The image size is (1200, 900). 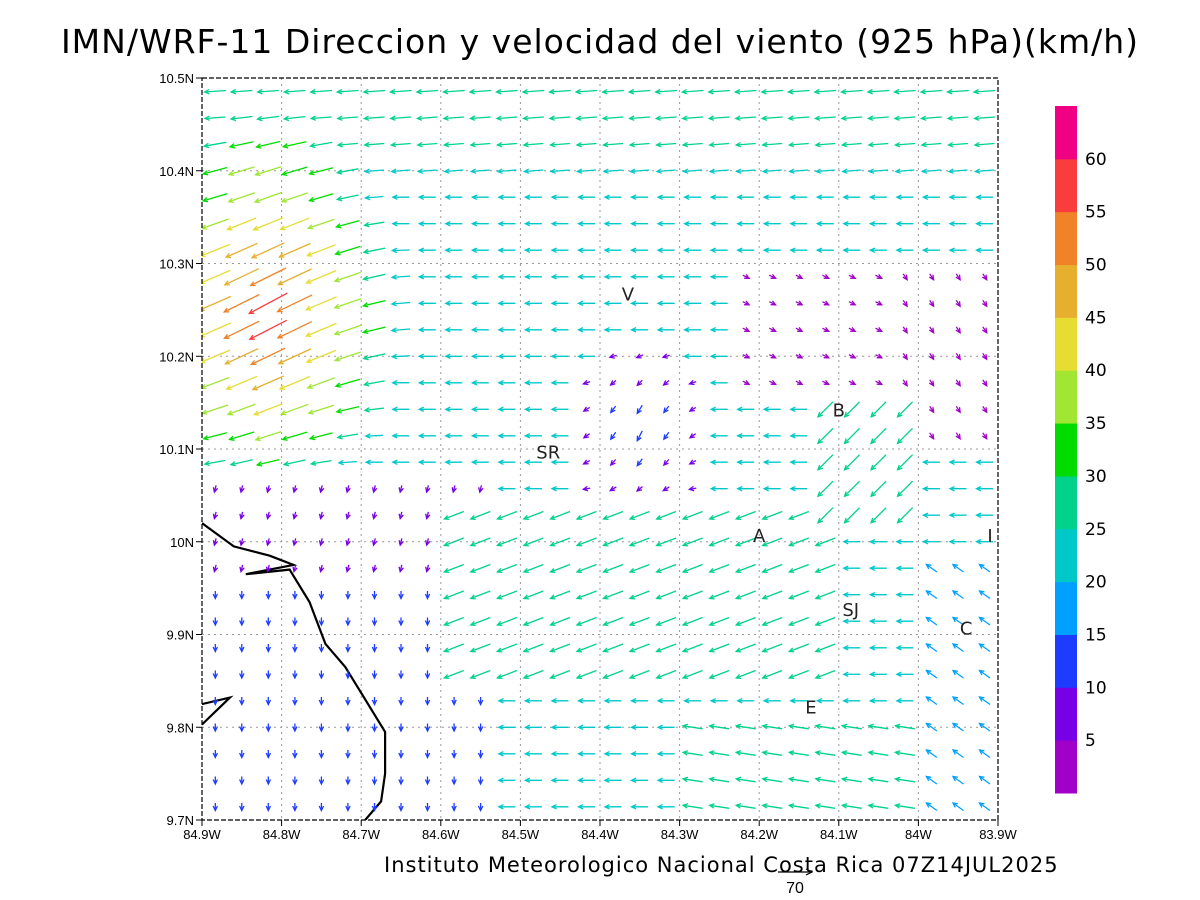 What do you see at coordinates (441, 834) in the screenshot?
I see `x-tick-label: 84.6W` at bounding box center [441, 834].